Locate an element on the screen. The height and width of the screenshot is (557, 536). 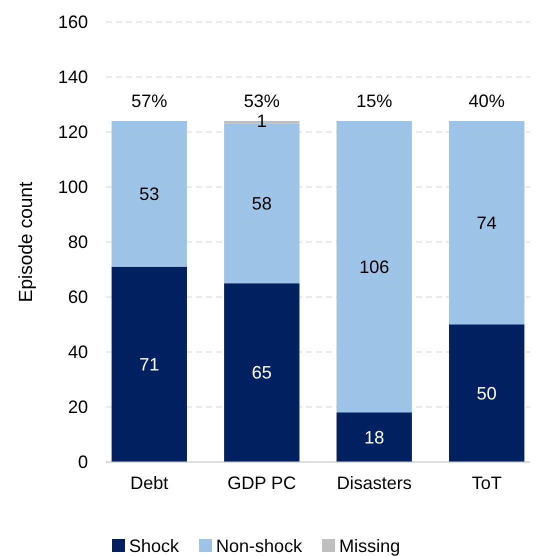
y-tick-label: 60 is located at coordinates (78, 296).